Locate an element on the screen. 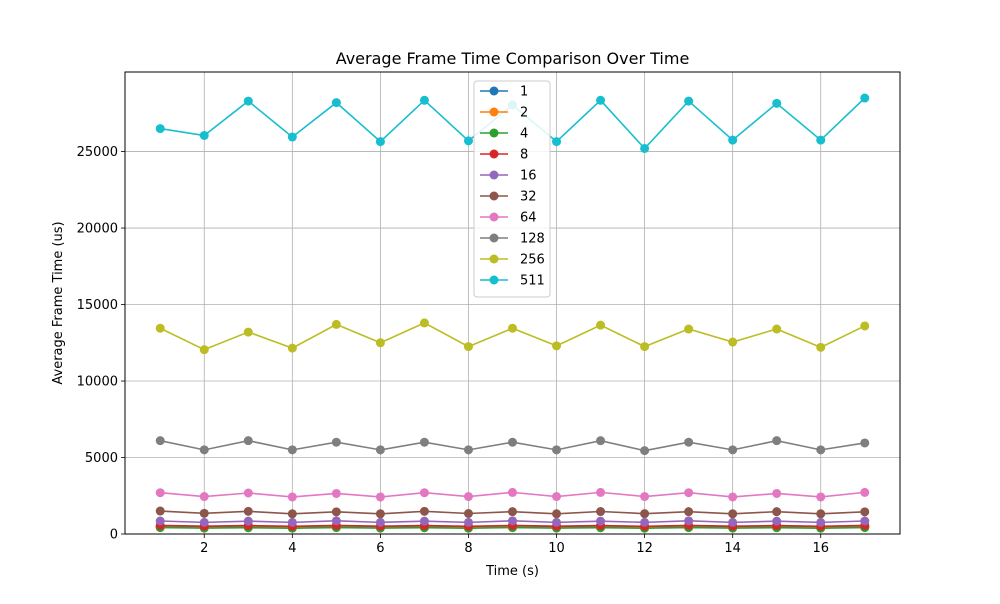  legend-item: 4 is located at coordinates (504, 134).